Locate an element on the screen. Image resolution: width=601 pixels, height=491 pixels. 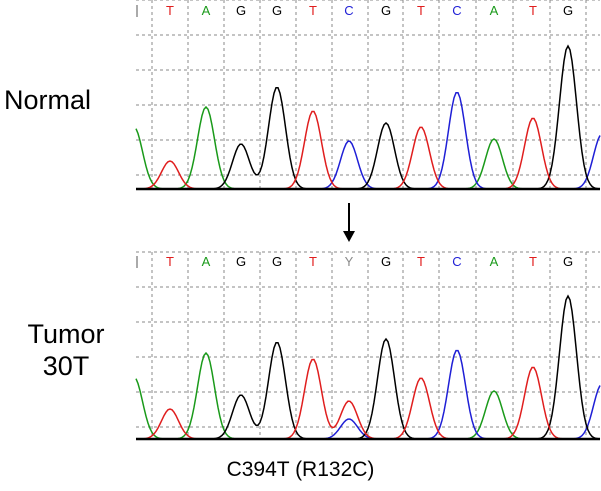
mutation-caption: C394T (R132C) is located at coordinates (300, 469).